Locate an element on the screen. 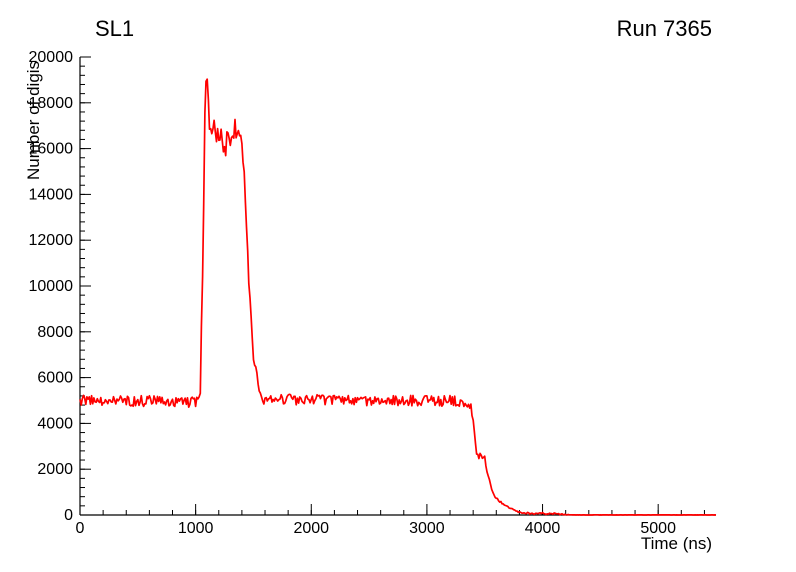 This screenshot has width=796, height=572. y-tick-label: 12000 is located at coordinates (51, 240).